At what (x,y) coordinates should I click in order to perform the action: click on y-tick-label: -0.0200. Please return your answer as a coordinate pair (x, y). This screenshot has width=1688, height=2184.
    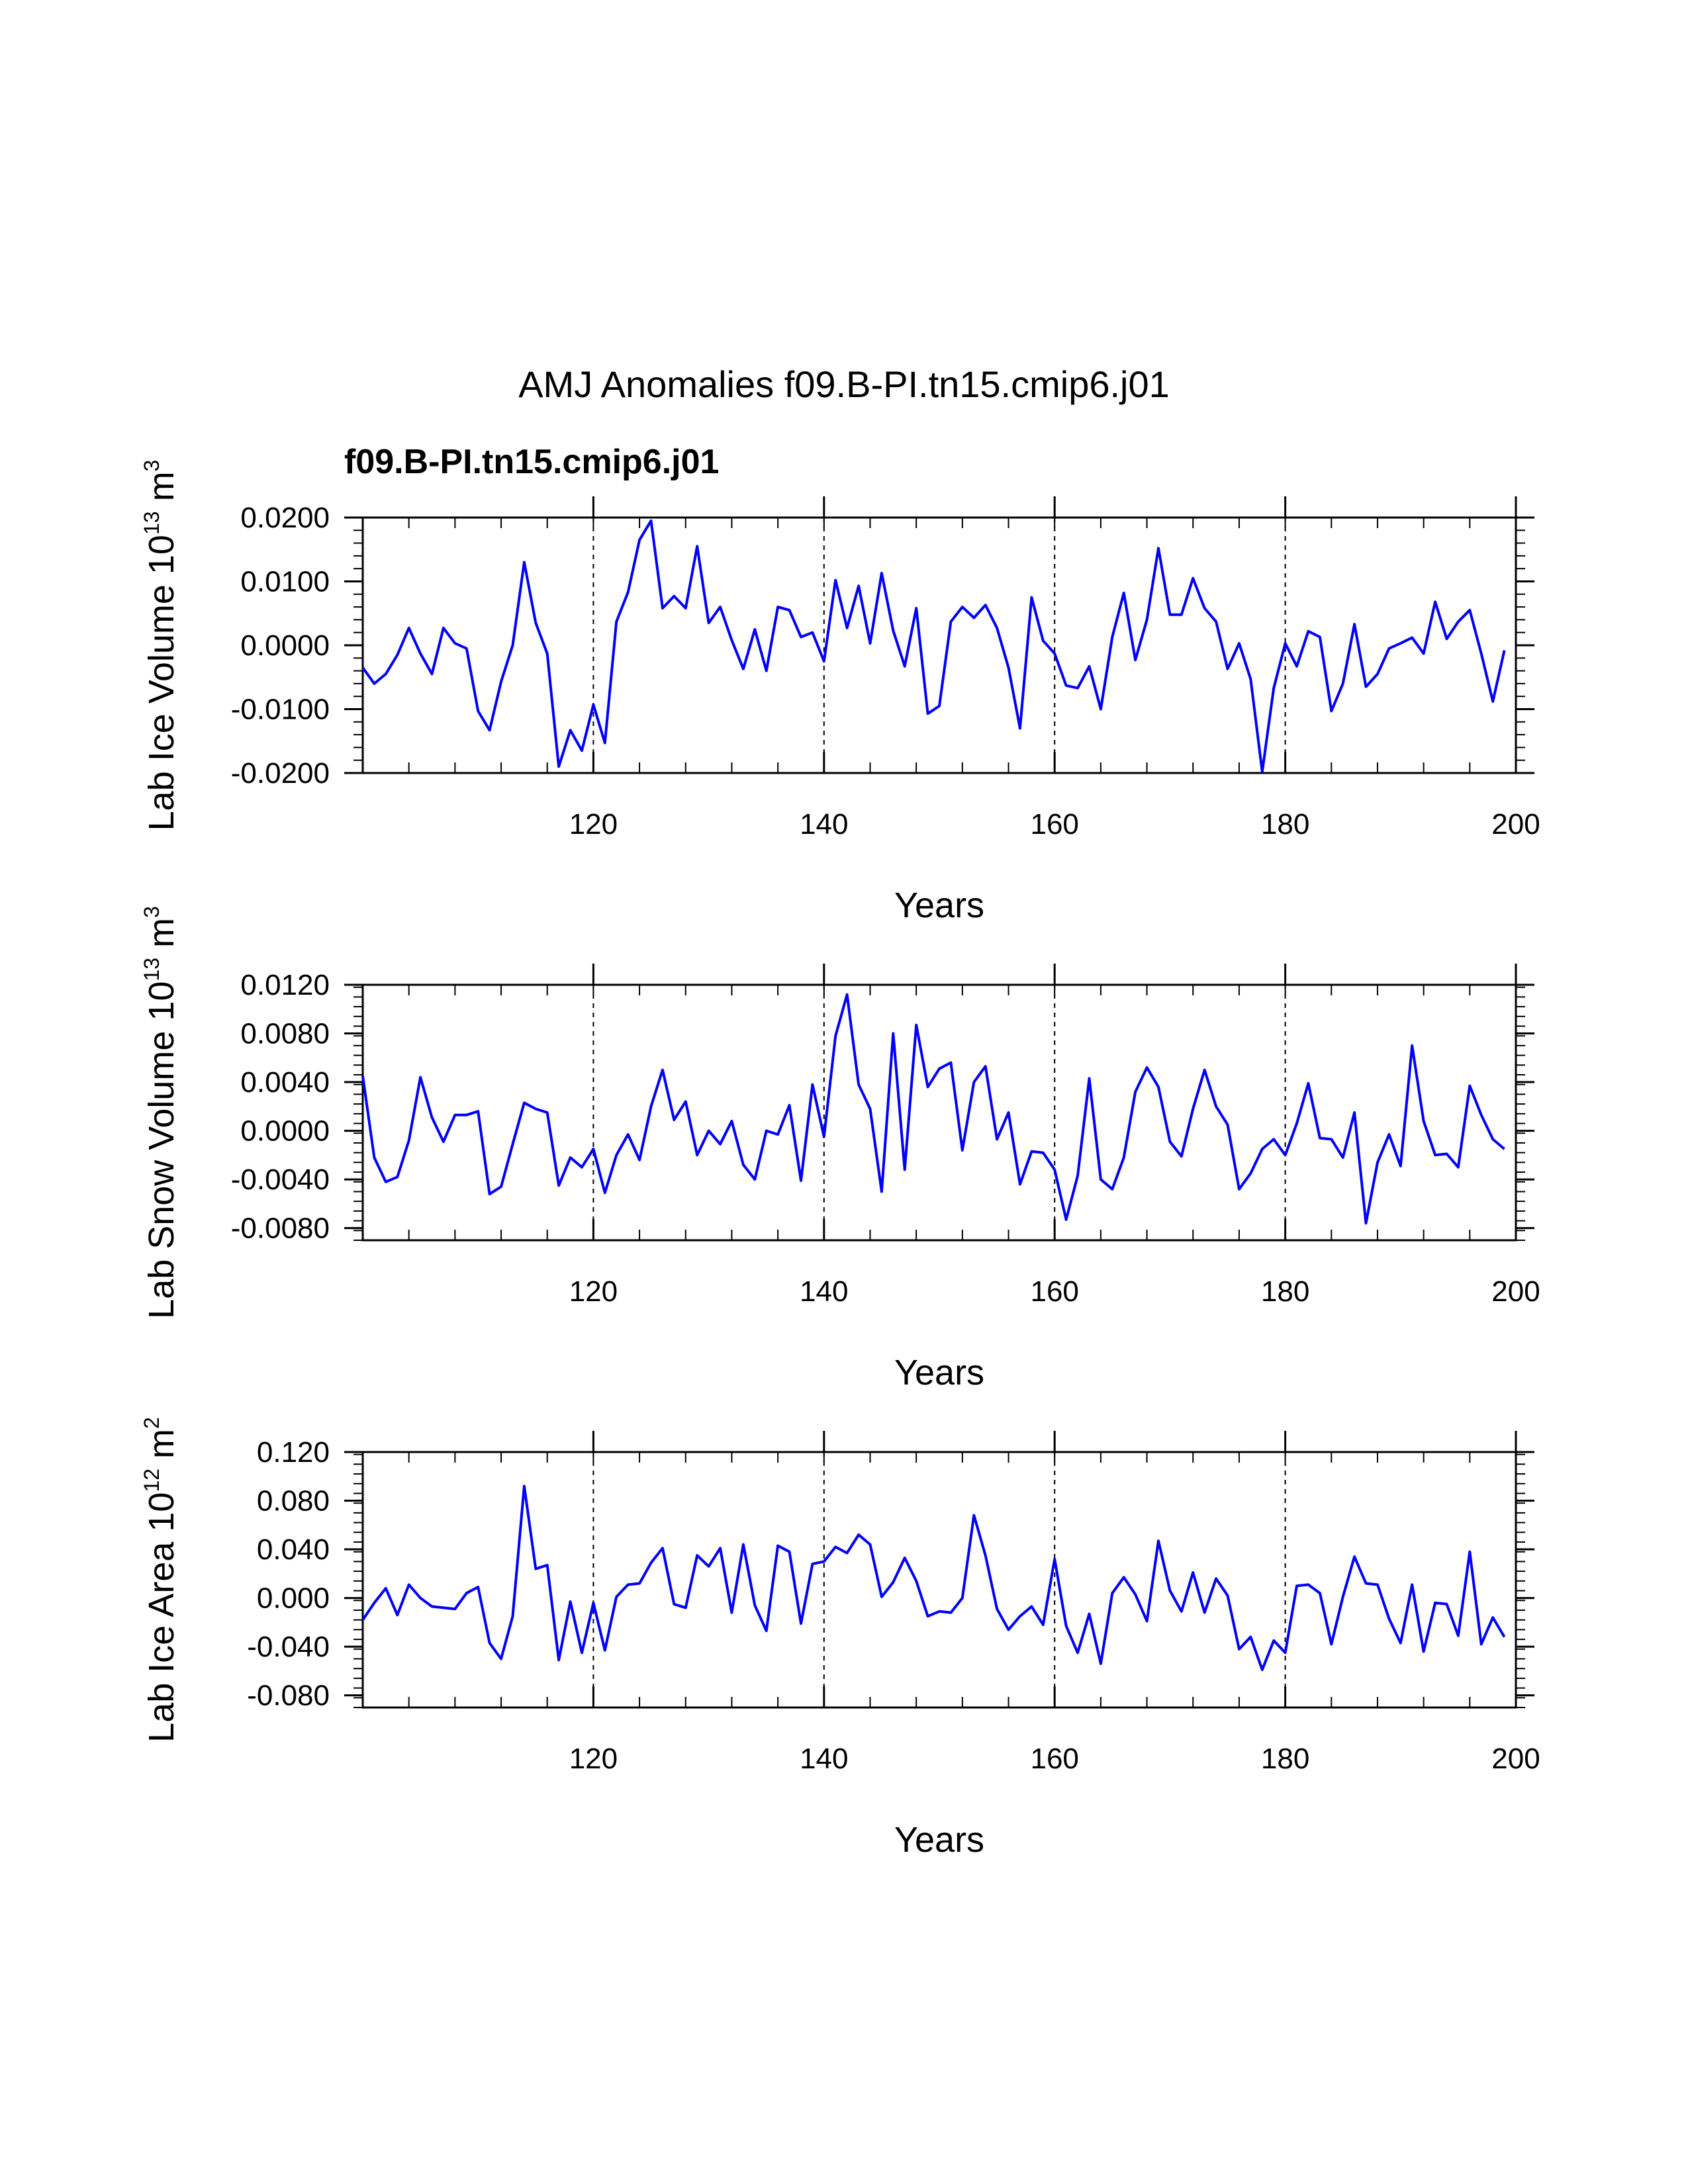
    Looking at the image, I should click on (280, 773).